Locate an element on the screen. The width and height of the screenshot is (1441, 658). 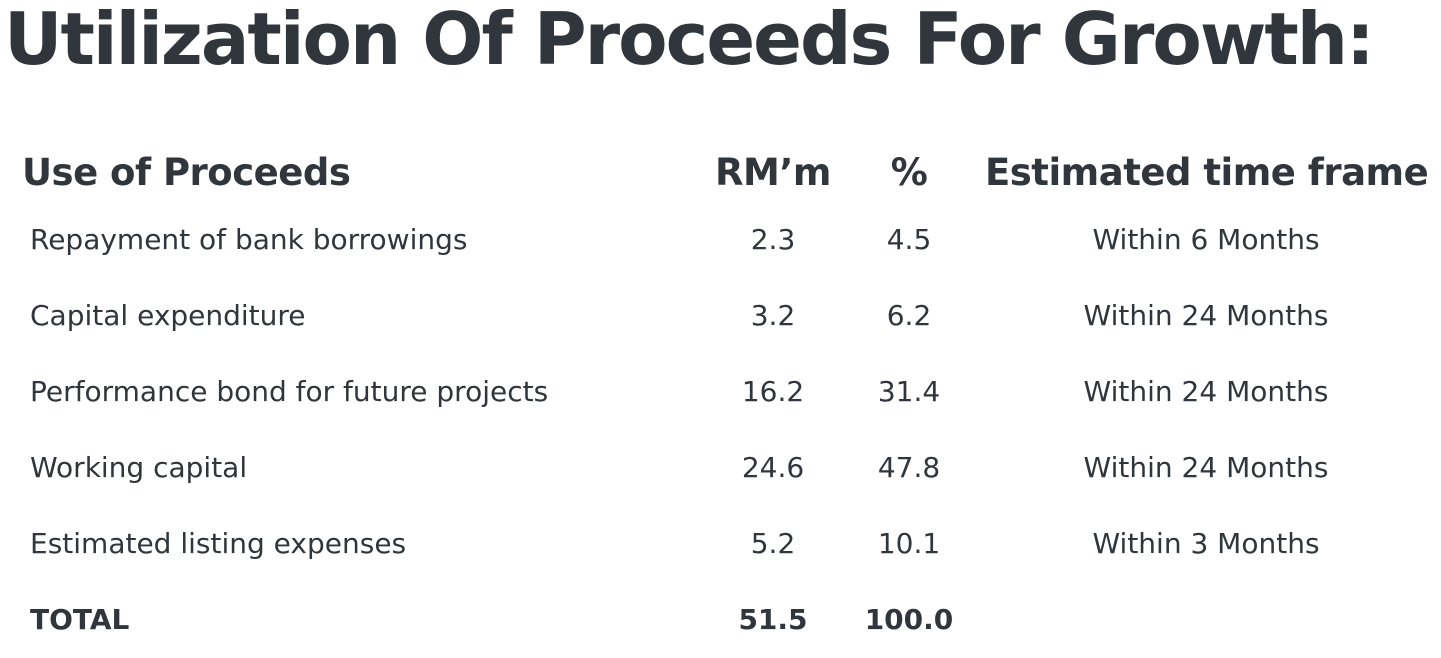
row-rm: 16.2 is located at coordinates (773, 391).